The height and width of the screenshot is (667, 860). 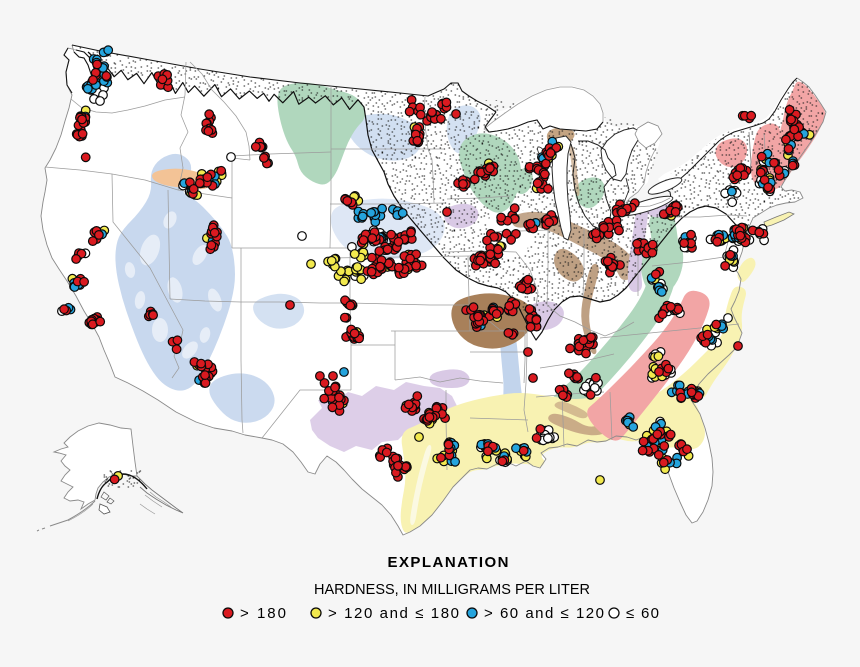 I want to click on svg-text: EXPLANATION, so click(x=448, y=562).